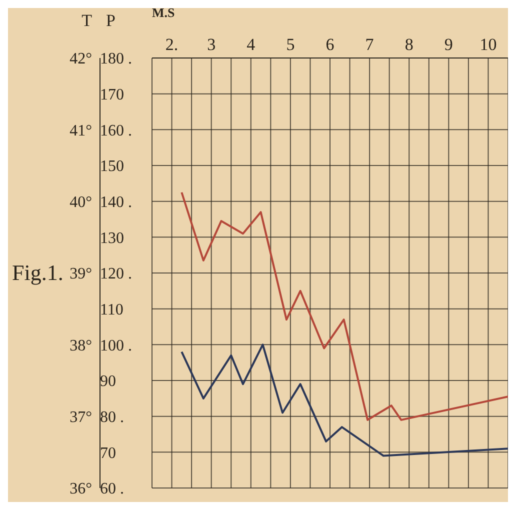 This screenshot has height=510, width=516. I want to click on x-tick-label: 10, so click(488, 44).